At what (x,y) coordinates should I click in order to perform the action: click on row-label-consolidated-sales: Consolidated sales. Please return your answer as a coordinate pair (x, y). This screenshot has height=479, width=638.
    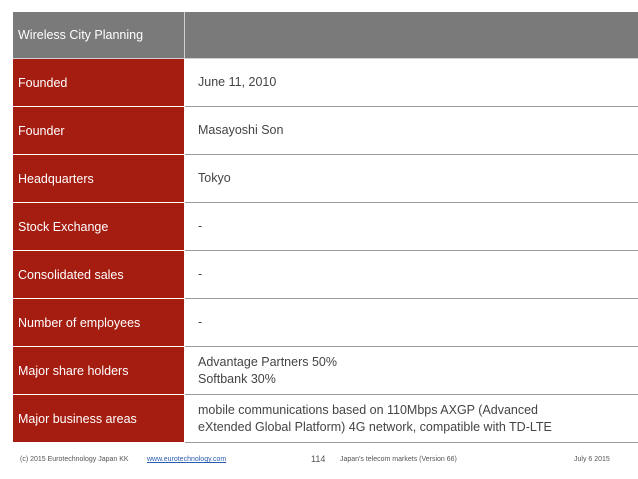
    Looking at the image, I should click on (99, 275).